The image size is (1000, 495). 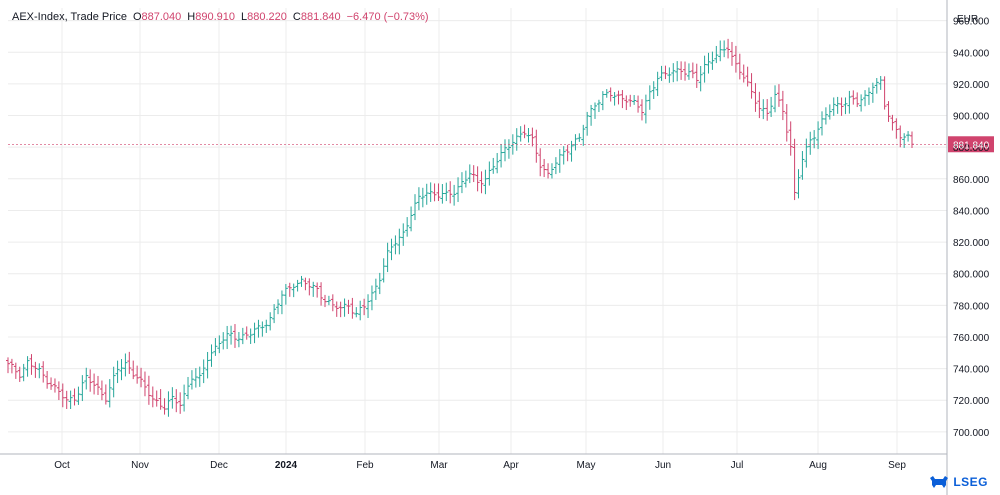 I want to click on low-value: 880.220, so click(x=267, y=17).